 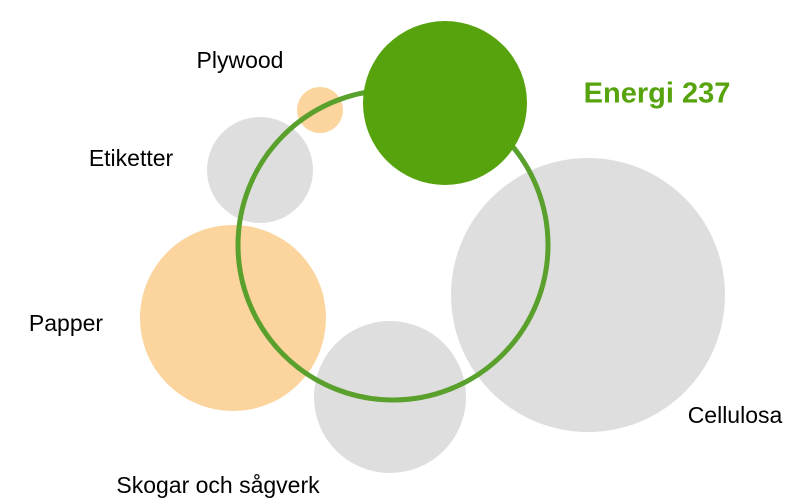 What do you see at coordinates (218, 485) in the screenshot?
I see `skogar-label: Skogar och sågverk` at bounding box center [218, 485].